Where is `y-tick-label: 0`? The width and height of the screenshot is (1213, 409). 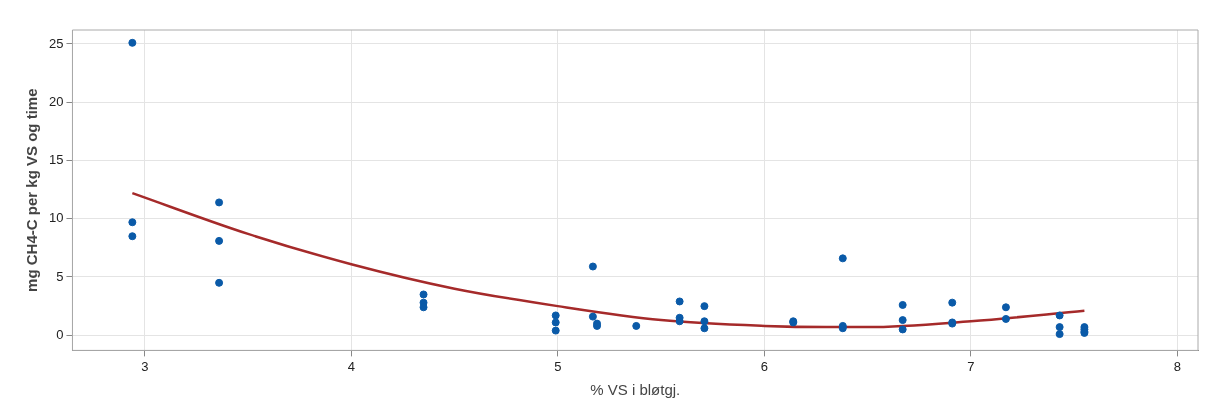 y-tick-label: 0 is located at coordinates (60, 334).